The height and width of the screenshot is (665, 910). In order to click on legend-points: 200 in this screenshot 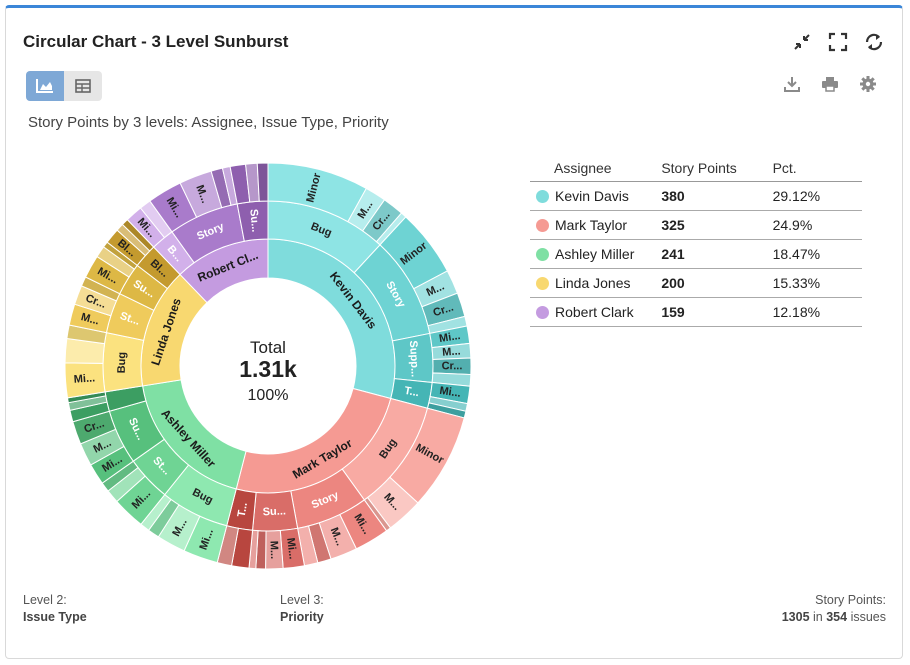, I will do `click(673, 283)`.